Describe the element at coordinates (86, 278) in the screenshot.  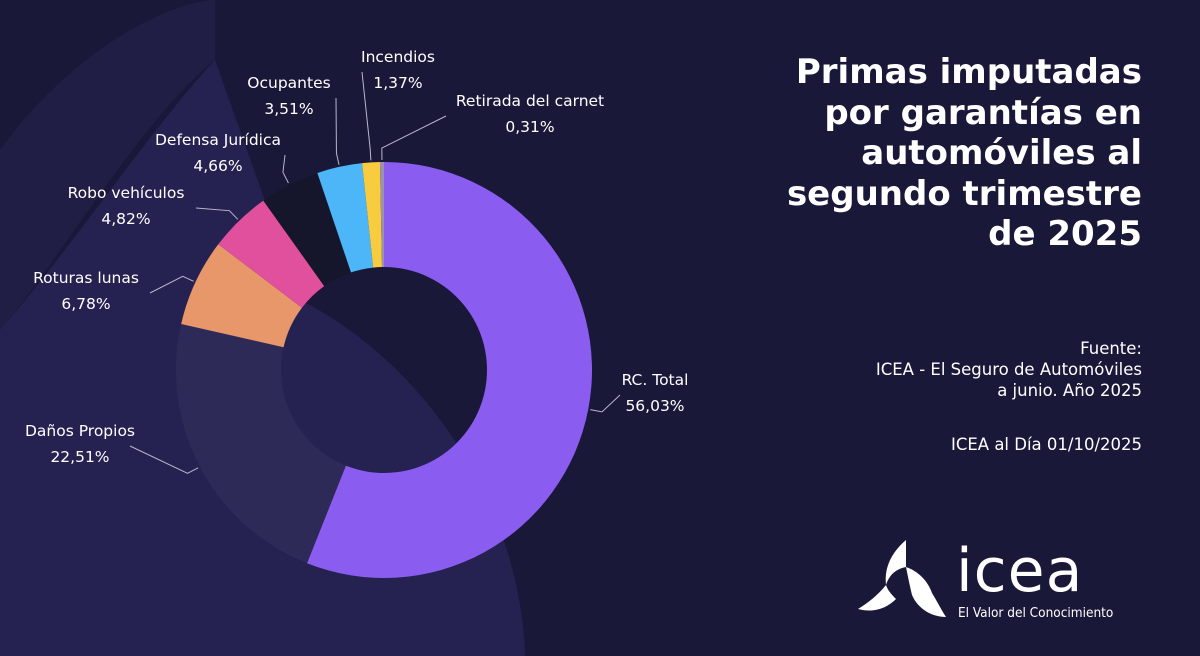
I see `label-roturas-lunas: Roturas lunas` at that location.